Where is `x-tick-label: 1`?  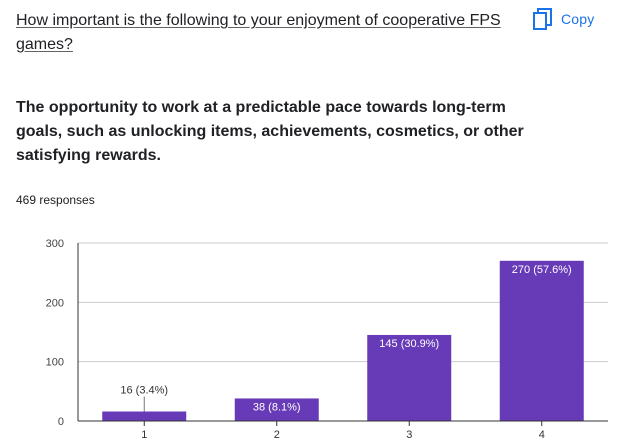 x-tick-label: 1 is located at coordinates (144, 435).